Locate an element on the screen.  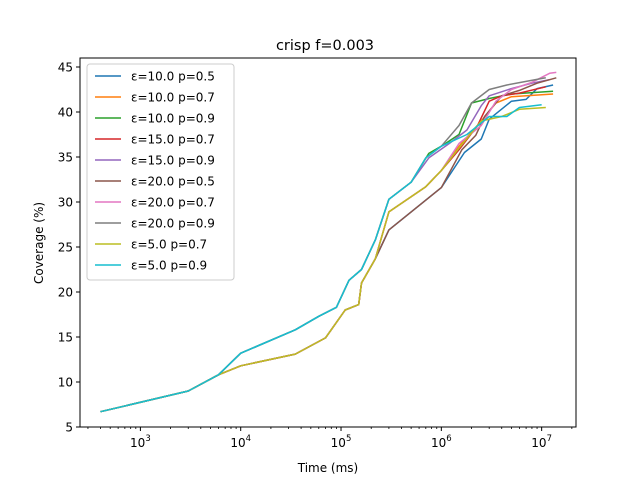
legend-label: ε=10.0 p=0.7 is located at coordinates (173, 98).